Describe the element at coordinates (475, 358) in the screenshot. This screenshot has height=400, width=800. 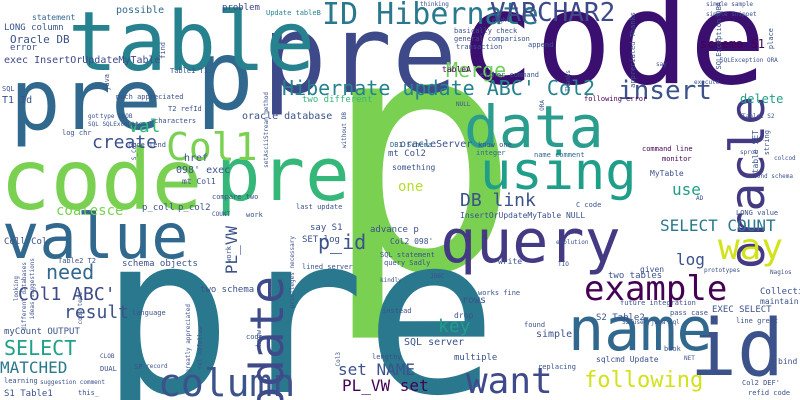
I see `word-multiple: multiple` at that location.